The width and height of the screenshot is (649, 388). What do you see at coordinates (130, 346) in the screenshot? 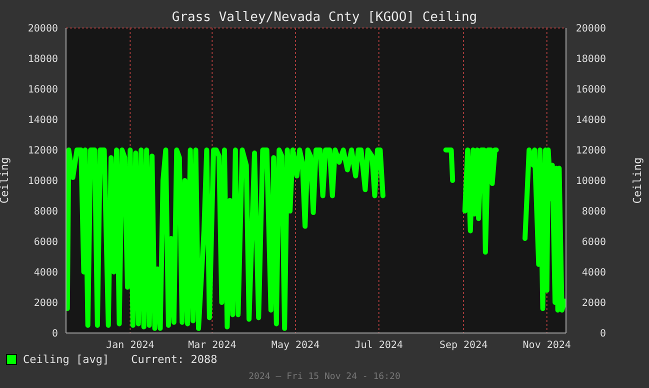
I see `x-tick-label: Jan 2024` at bounding box center [130, 346].